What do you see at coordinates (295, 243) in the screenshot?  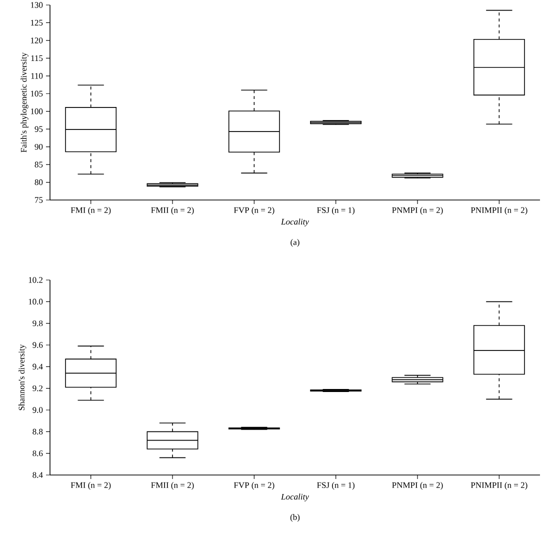 I see `text: (a)` at bounding box center [295, 243].